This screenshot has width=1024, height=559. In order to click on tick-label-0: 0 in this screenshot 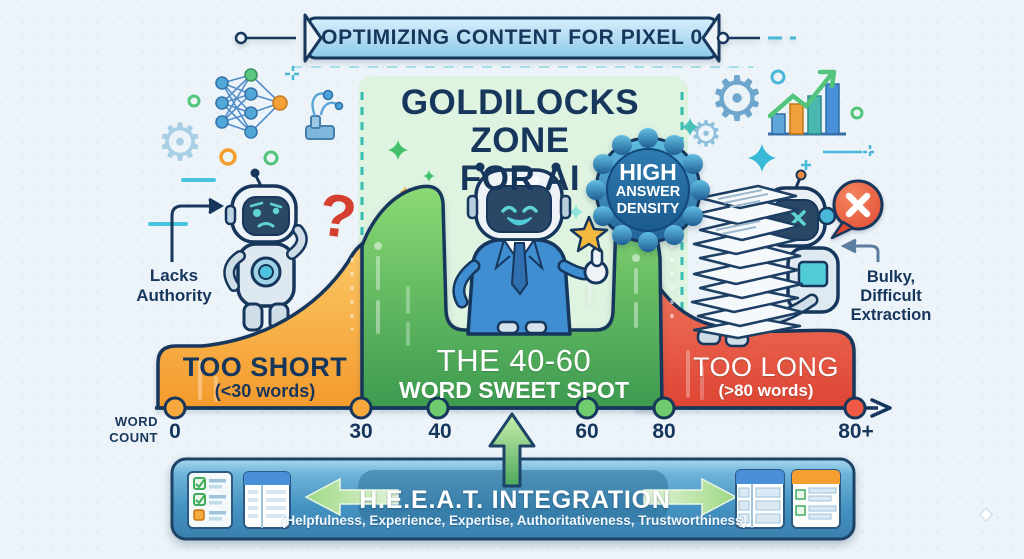, I will do `click(175, 431)`.